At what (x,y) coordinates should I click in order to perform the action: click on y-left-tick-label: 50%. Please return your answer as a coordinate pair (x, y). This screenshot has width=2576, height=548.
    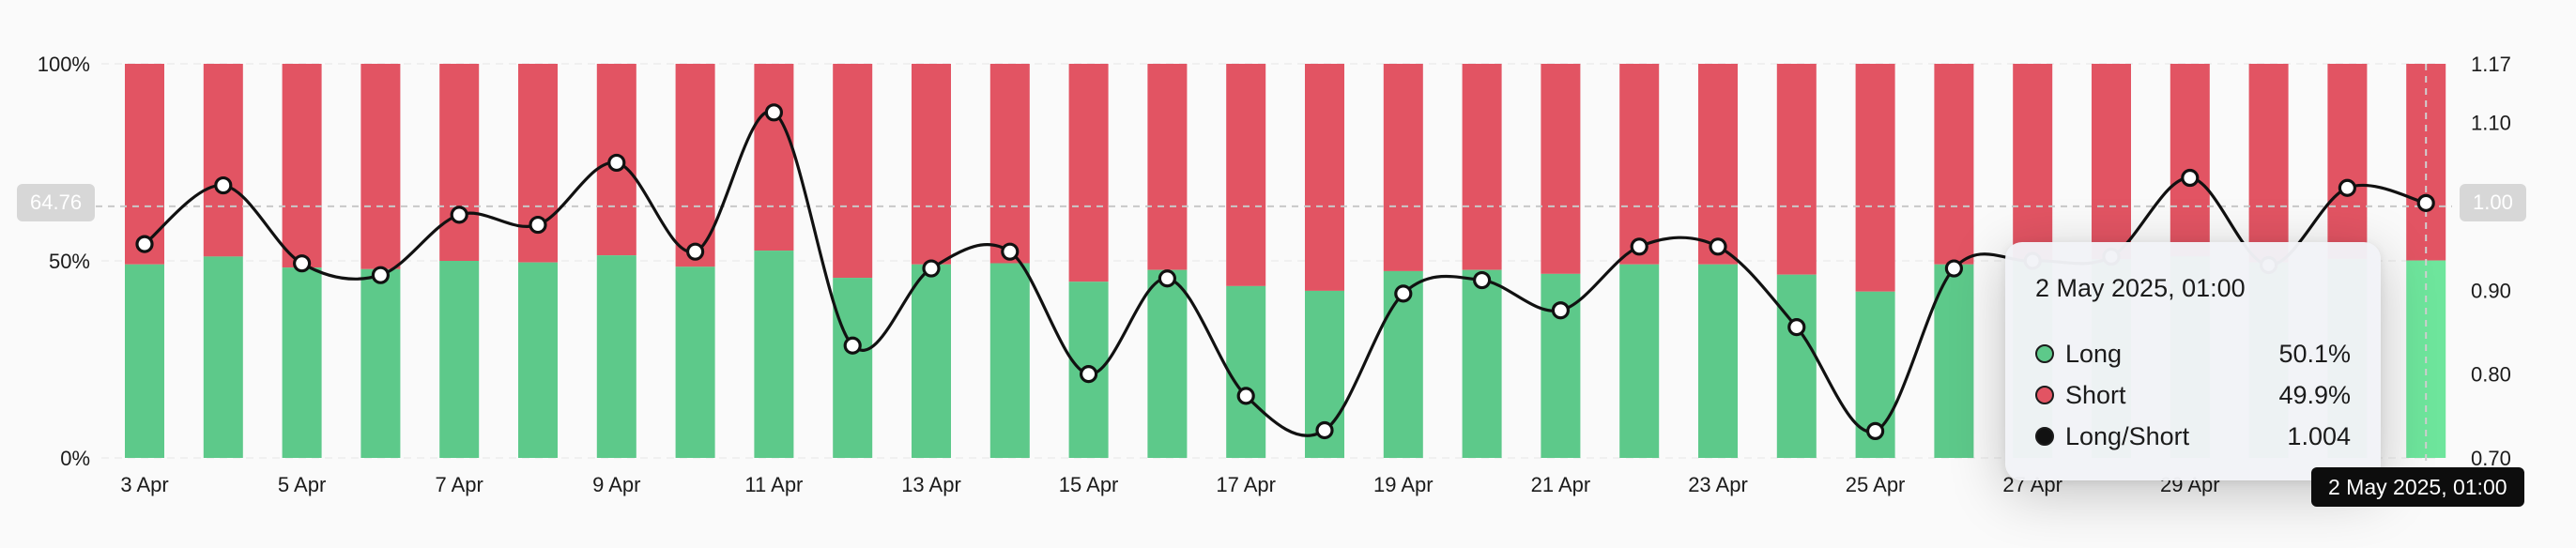
    Looking at the image, I should click on (69, 261).